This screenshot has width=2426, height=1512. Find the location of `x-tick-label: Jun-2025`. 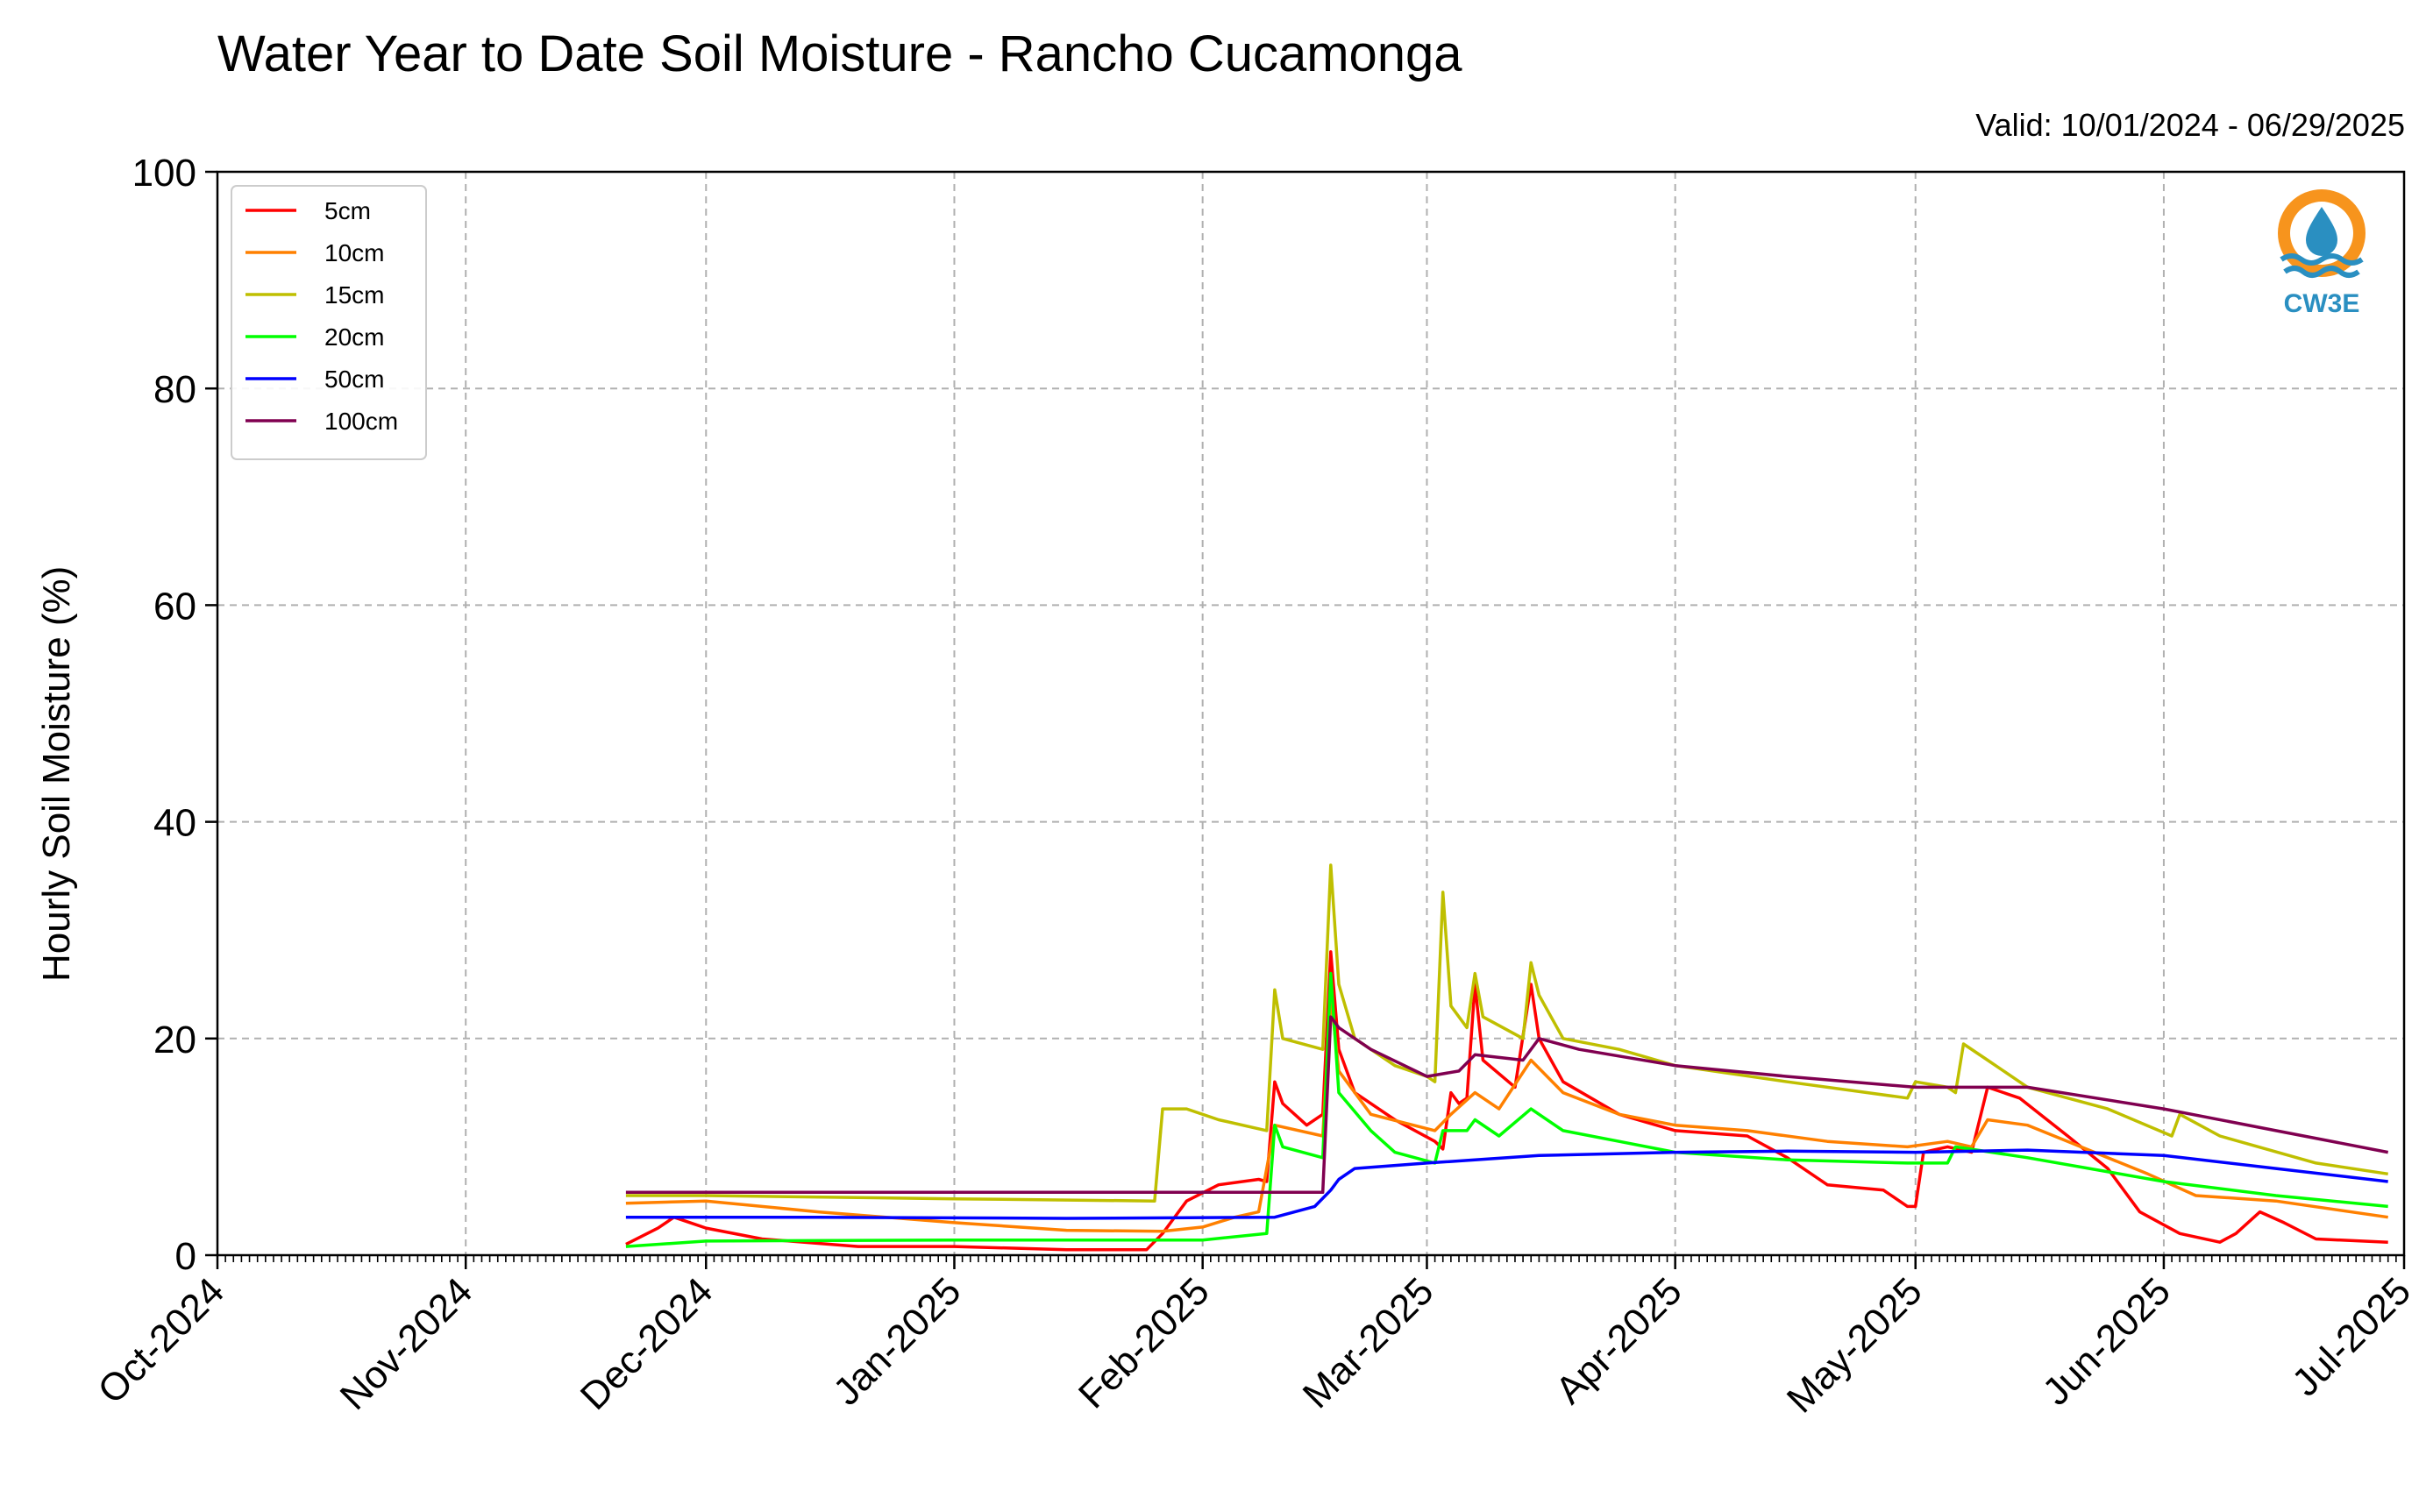

x-tick-label: Jun-2025 is located at coordinates (2107, 1341).